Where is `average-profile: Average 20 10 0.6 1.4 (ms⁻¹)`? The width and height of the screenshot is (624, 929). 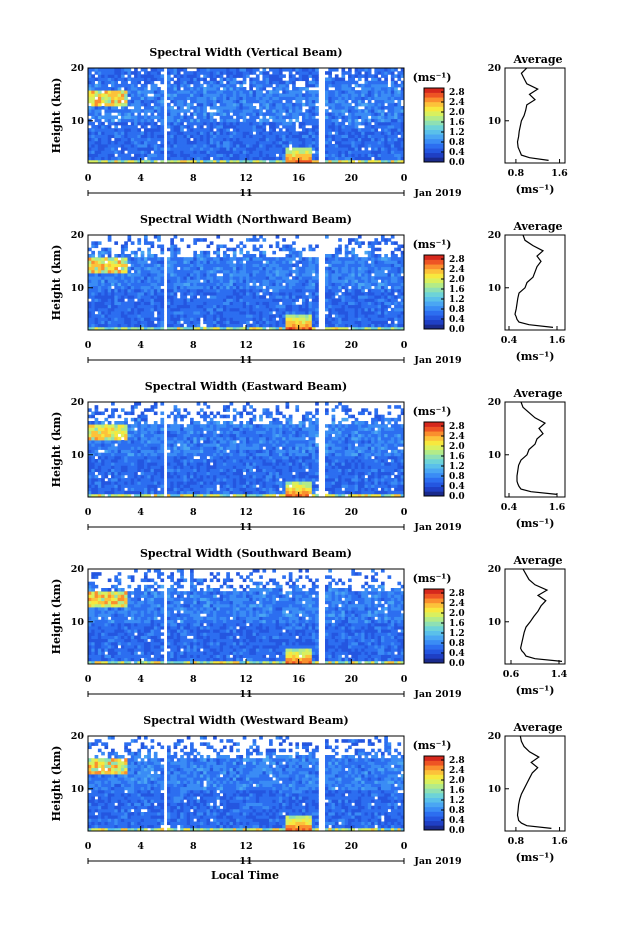 average-profile: Average 20 10 0.6 1.4 (ms⁻¹) is located at coordinates (528, 625).